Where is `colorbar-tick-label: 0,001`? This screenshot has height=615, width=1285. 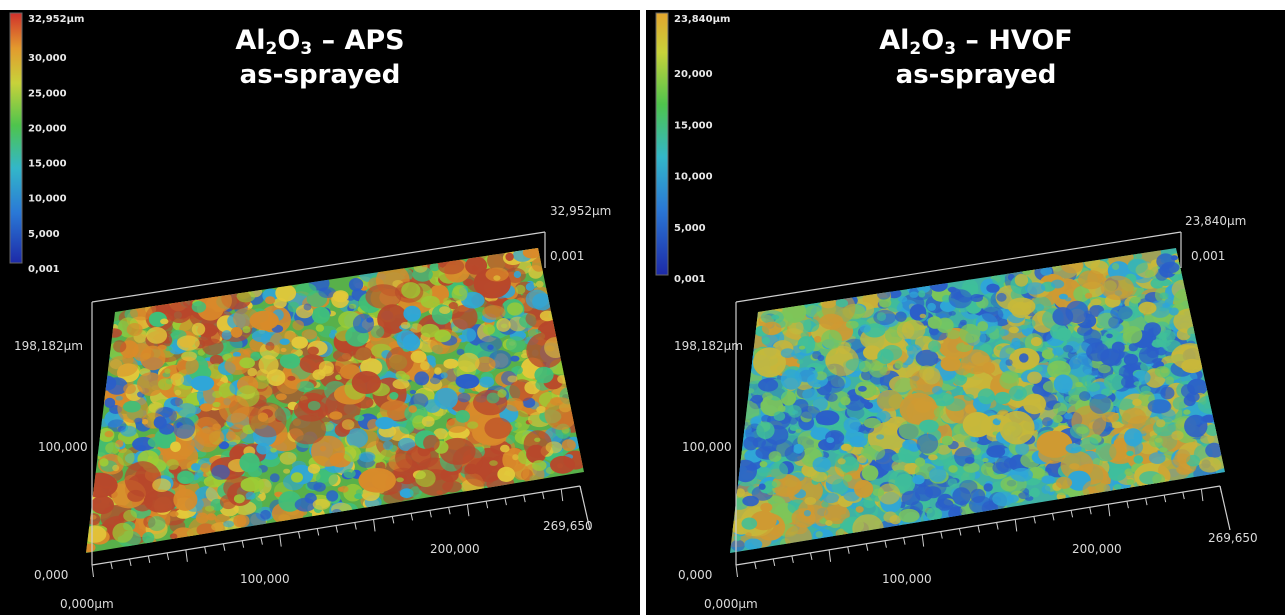 colorbar-tick-label: 0,001 is located at coordinates (44, 269).